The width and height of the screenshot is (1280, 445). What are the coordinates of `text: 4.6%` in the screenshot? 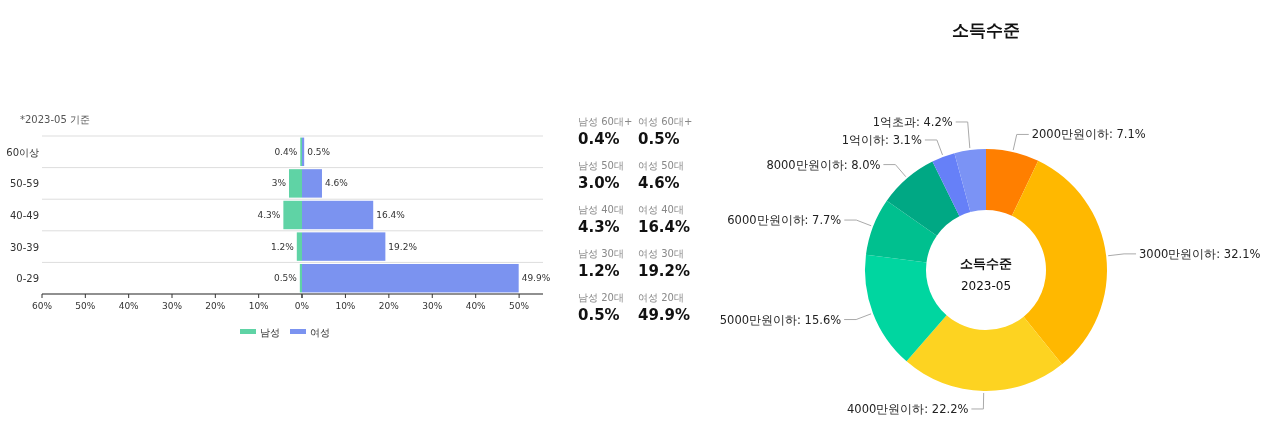 It's located at (659, 183).